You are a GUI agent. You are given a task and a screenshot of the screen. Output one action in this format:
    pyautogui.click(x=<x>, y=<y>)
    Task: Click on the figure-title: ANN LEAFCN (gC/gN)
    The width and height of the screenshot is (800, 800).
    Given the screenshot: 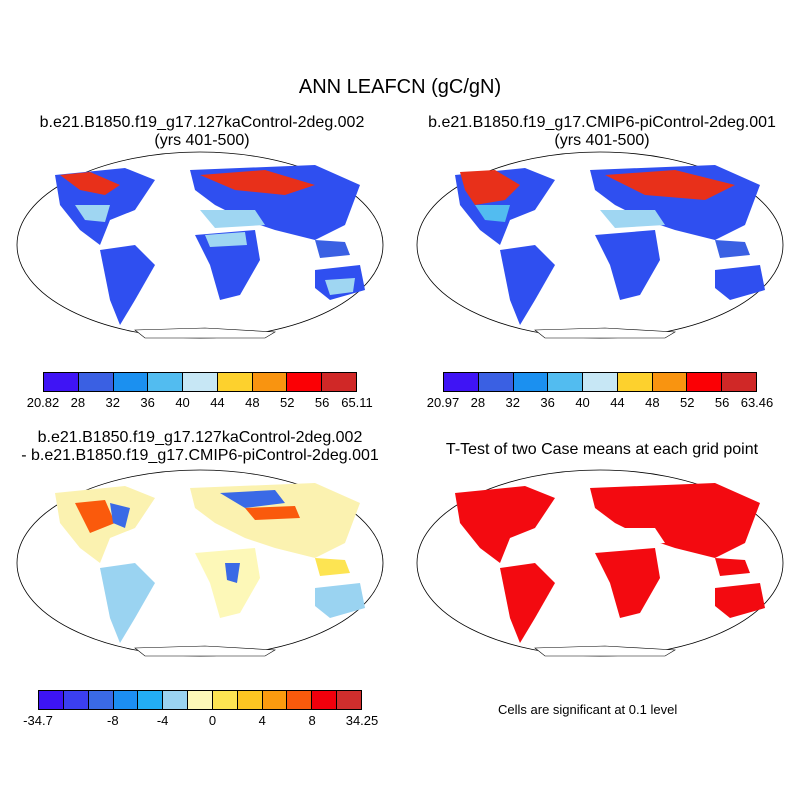 What is the action you would take?
    pyautogui.click(x=400, y=87)
    